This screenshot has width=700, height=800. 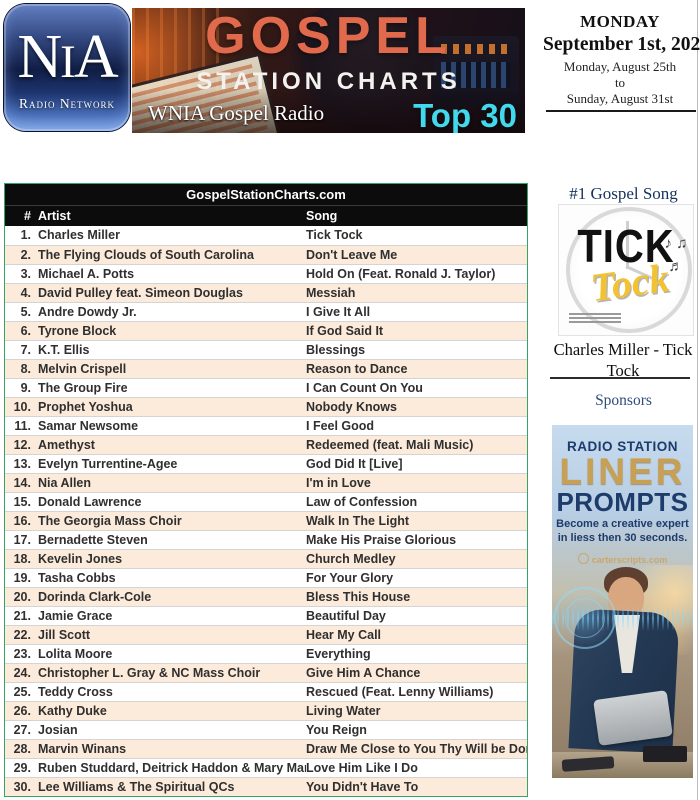 What do you see at coordinates (345, 331) in the screenshot?
I see `song-cell: If God Said It` at bounding box center [345, 331].